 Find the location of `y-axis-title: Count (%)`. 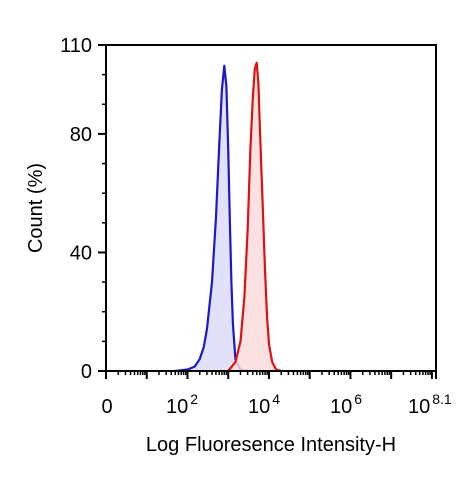

y-axis-title: Count (%) is located at coordinates (36, 208).